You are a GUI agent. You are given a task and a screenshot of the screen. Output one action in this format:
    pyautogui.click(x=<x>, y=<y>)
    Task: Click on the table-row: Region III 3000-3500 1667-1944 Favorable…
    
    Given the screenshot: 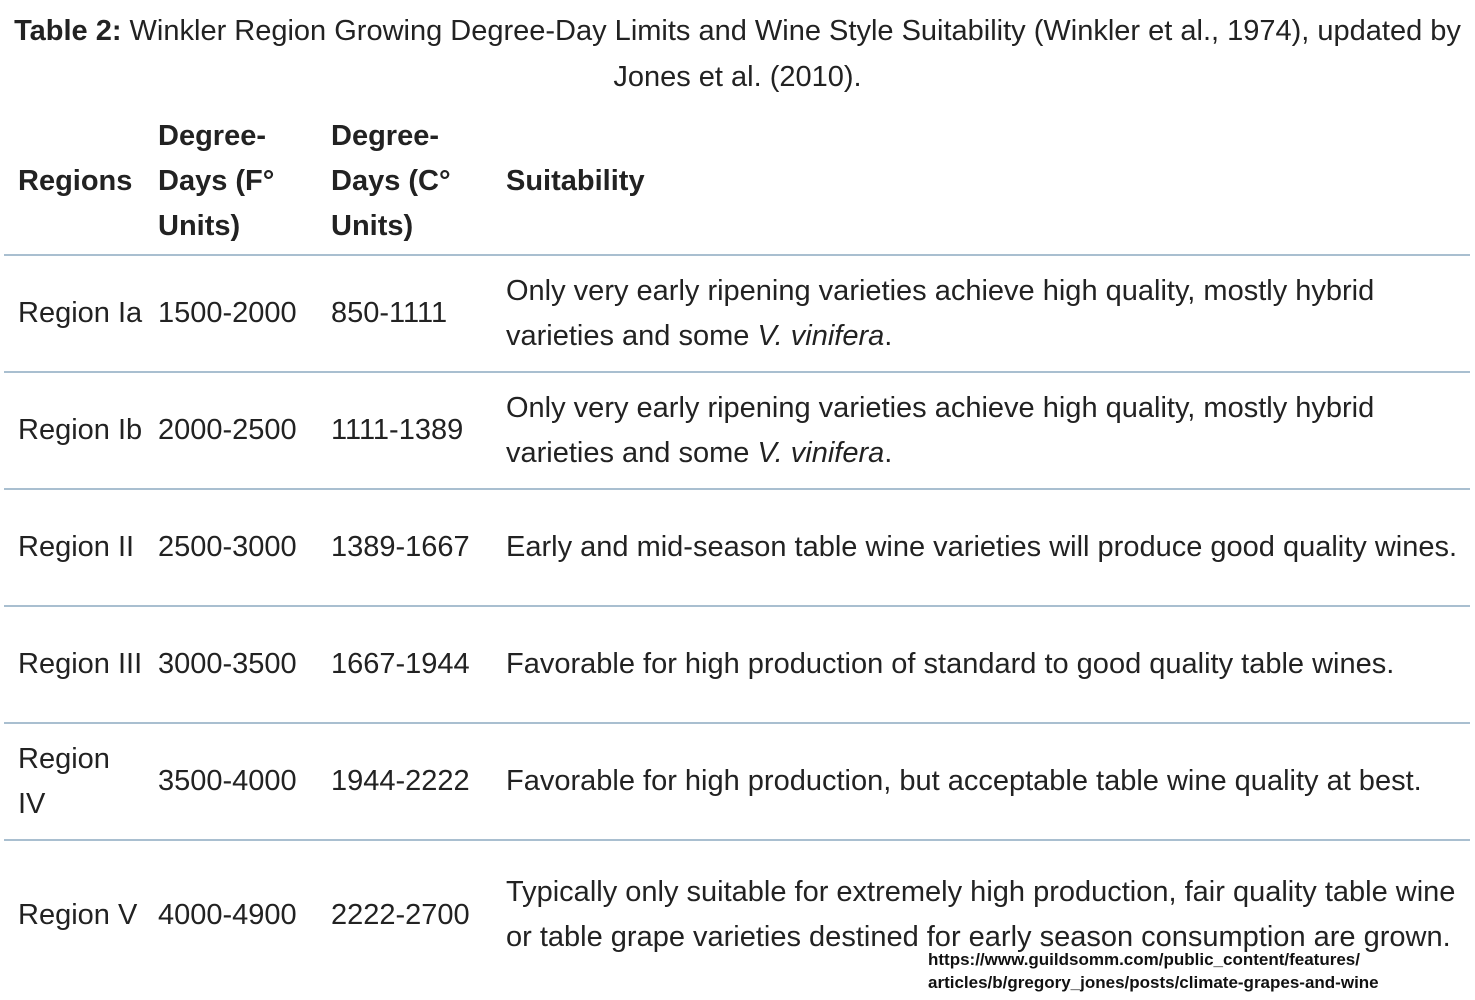 What is the action you would take?
    pyautogui.click(x=737, y=665)
    